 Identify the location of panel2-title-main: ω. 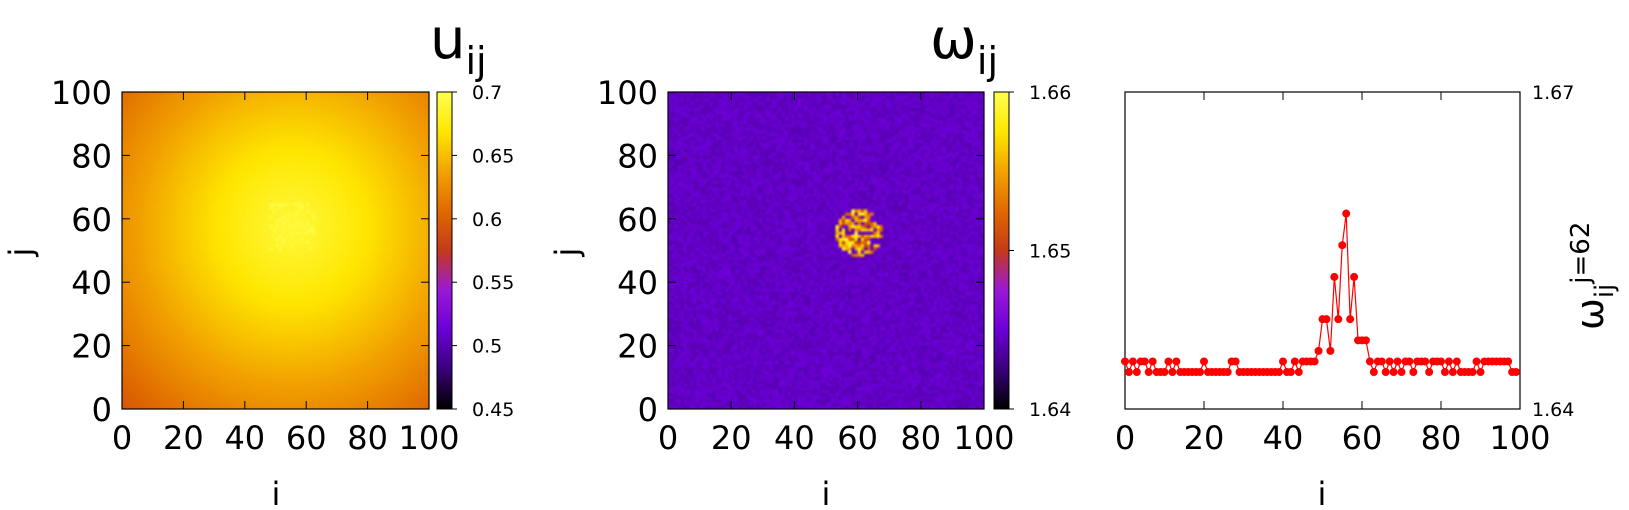
(953, 39).